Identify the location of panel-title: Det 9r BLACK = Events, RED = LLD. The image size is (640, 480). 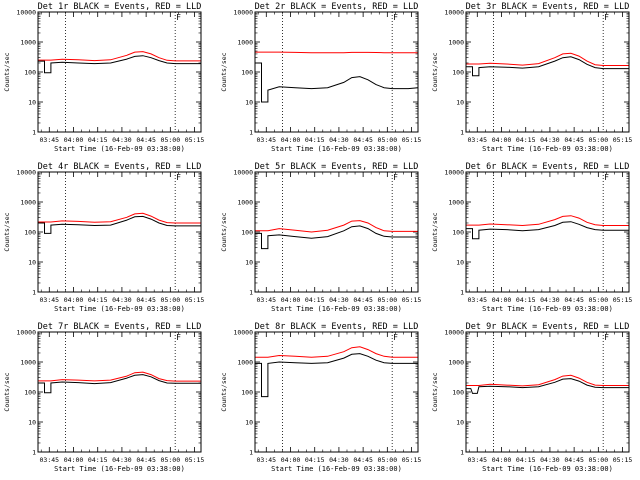
(548, 327).